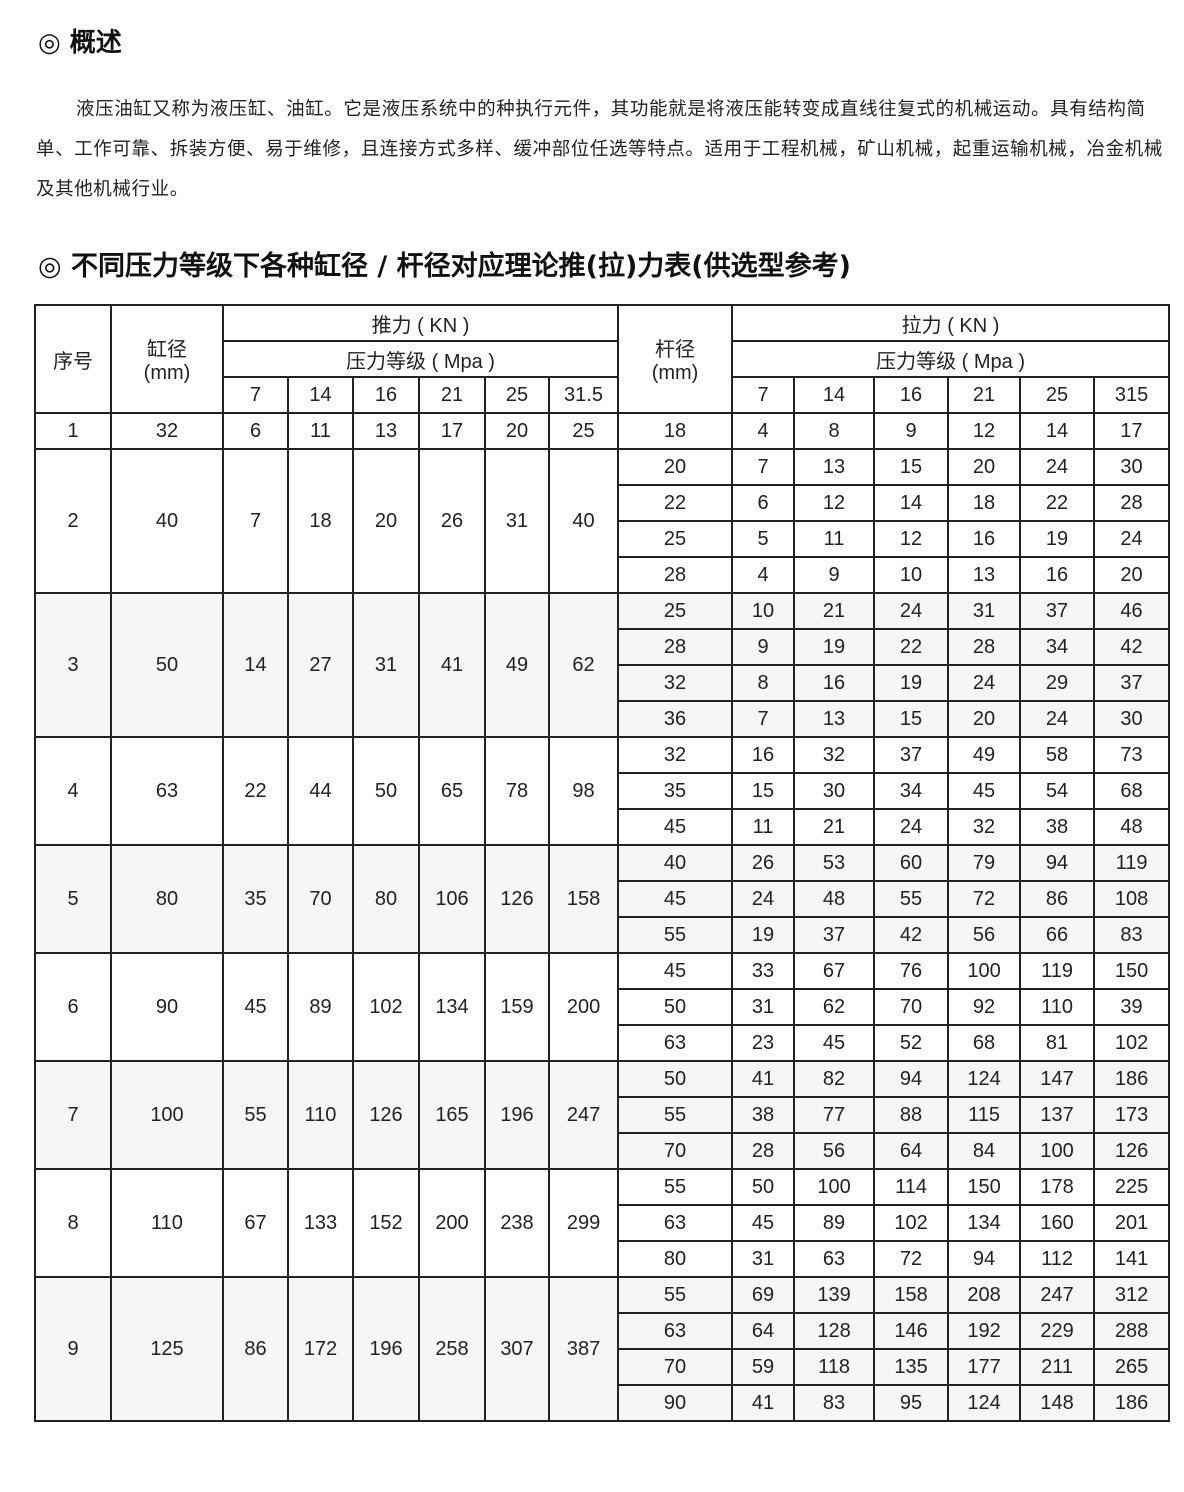 The height and width of the screenshot is (1492, 1184). Describe the element at coordinates (1057, 431) in the screenshot. I see `pull-force-cell: 14` at that location.